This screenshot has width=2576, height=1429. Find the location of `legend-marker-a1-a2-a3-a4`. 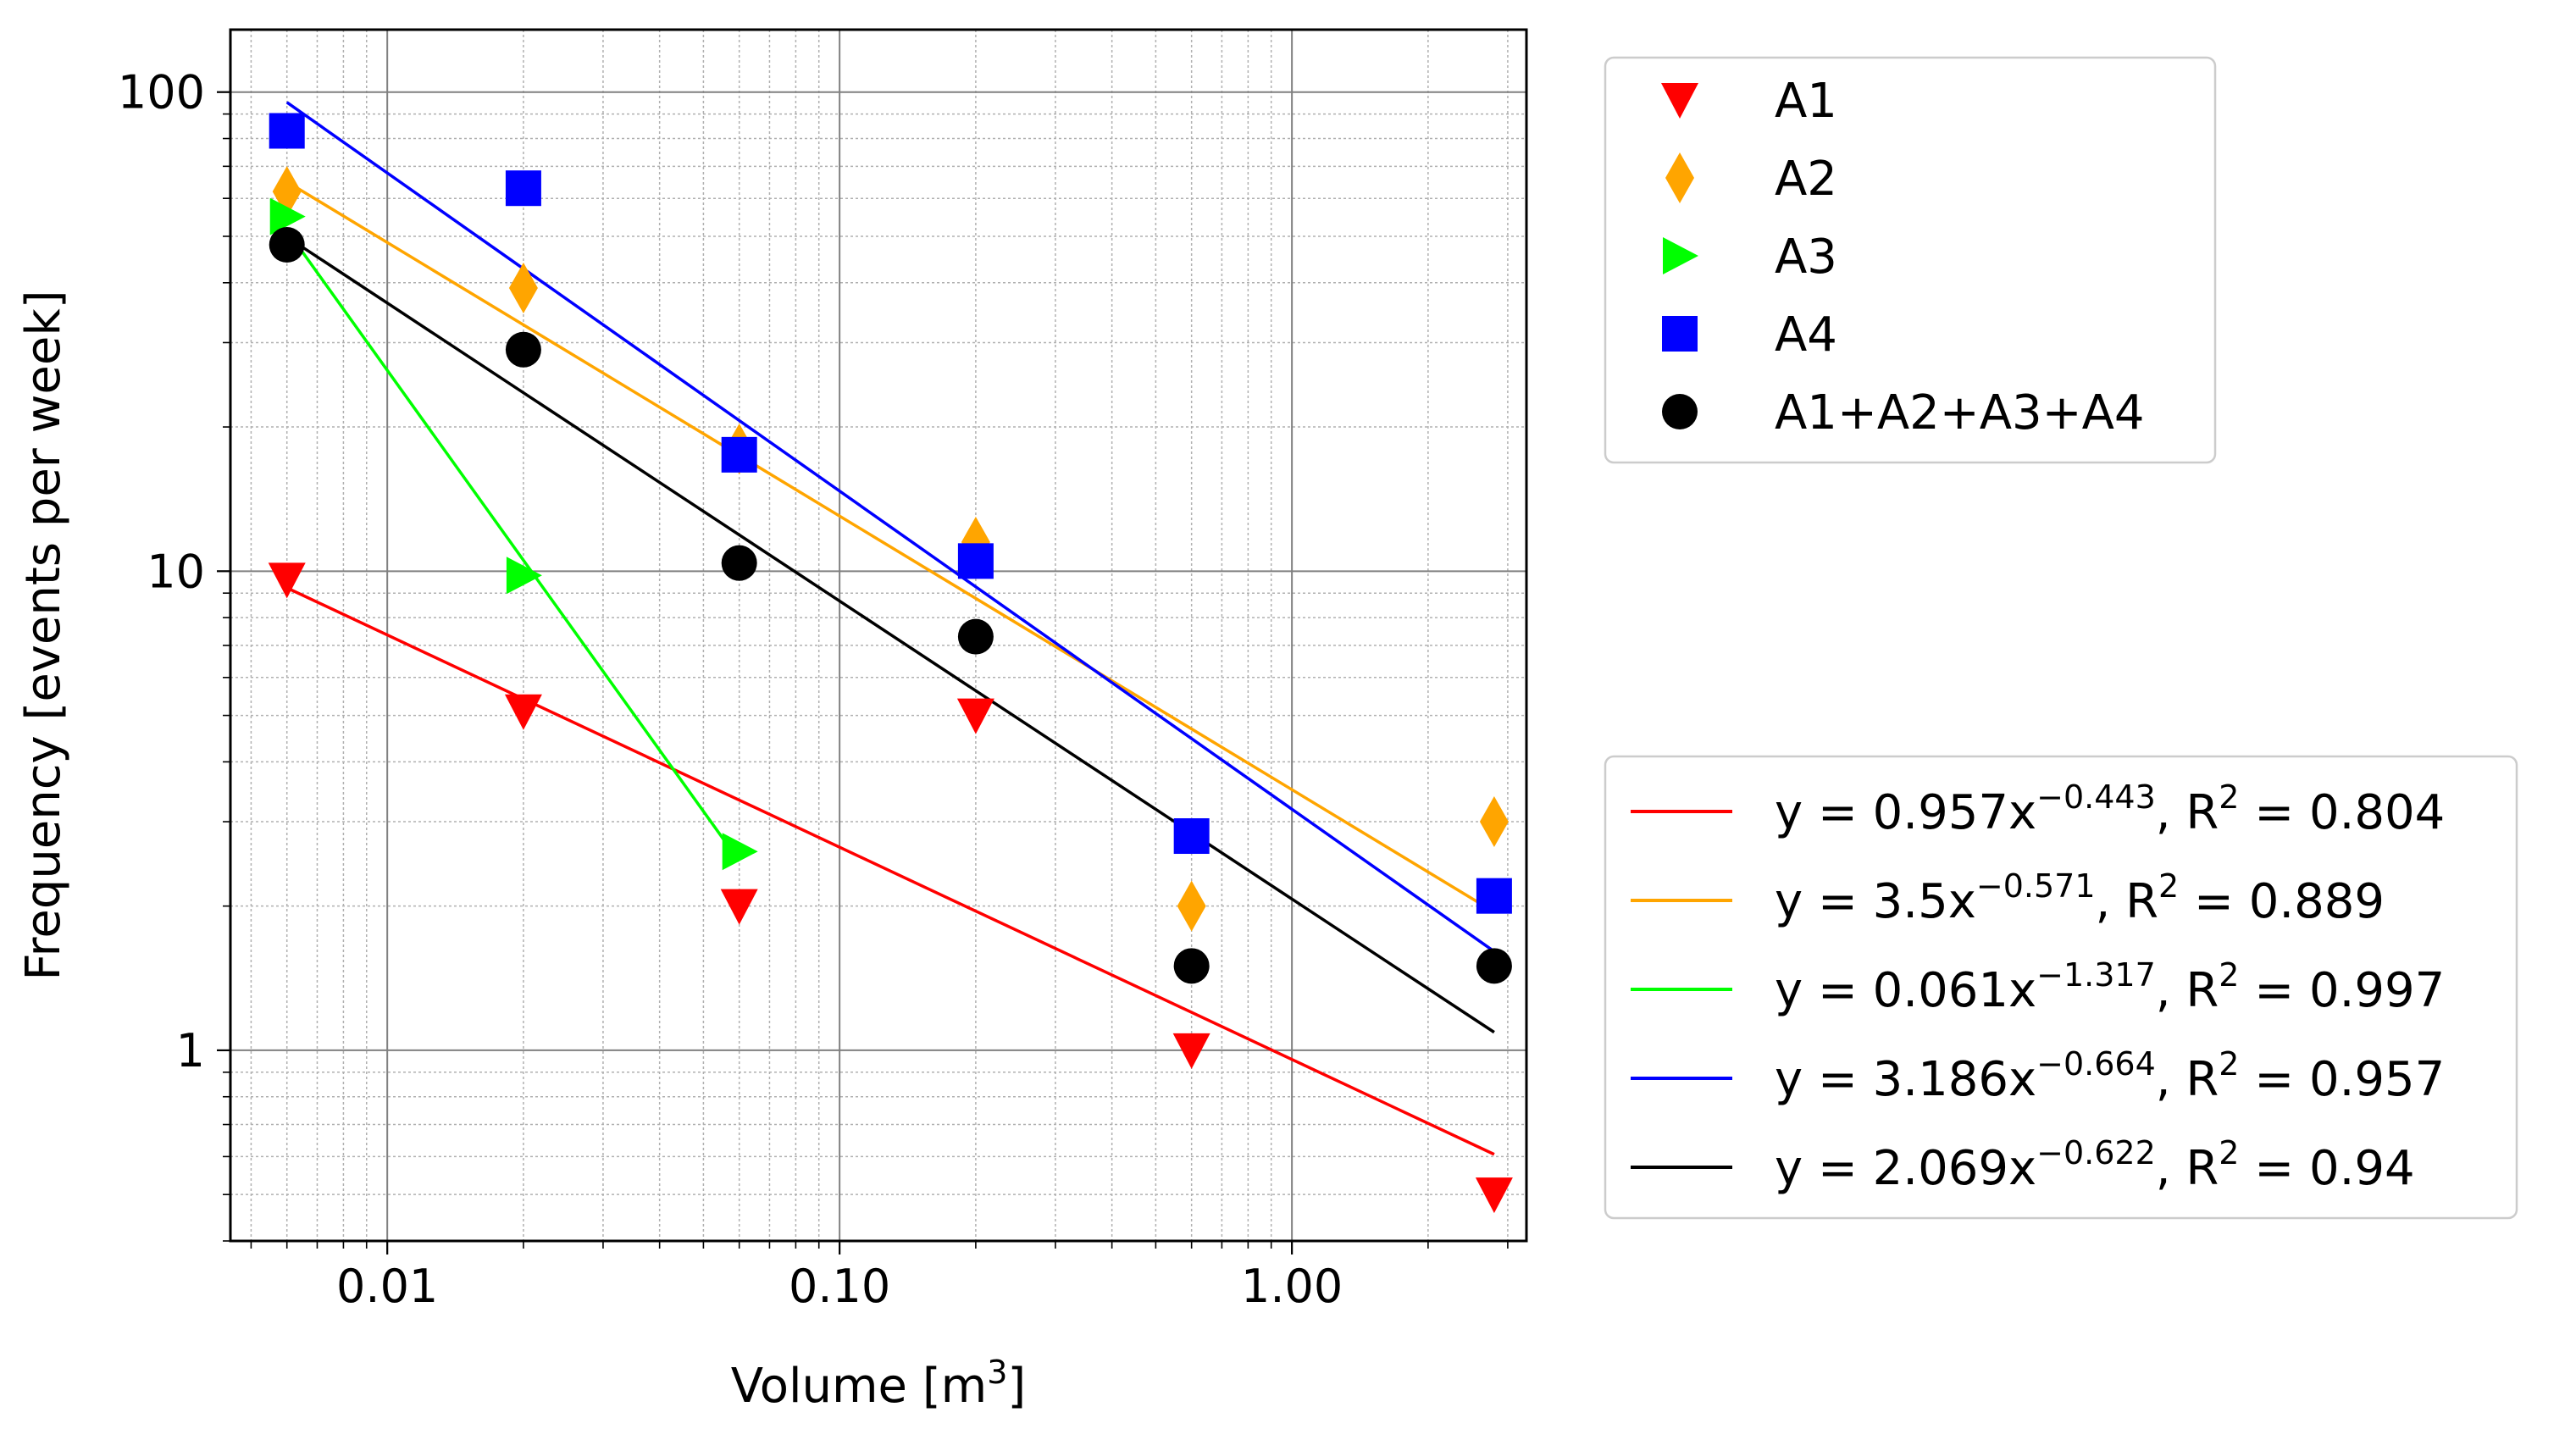

legend-marker-a1-a2-a3-a4 is located at coordinates (1680, 411).